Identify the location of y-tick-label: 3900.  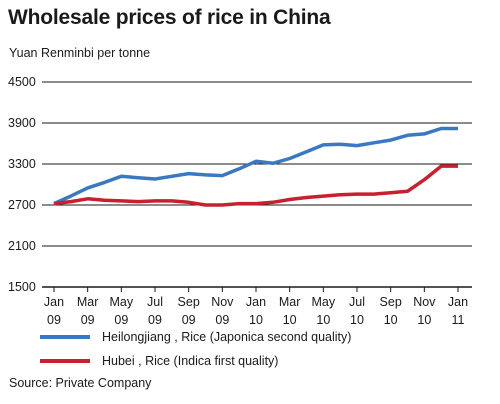
(22, 123).